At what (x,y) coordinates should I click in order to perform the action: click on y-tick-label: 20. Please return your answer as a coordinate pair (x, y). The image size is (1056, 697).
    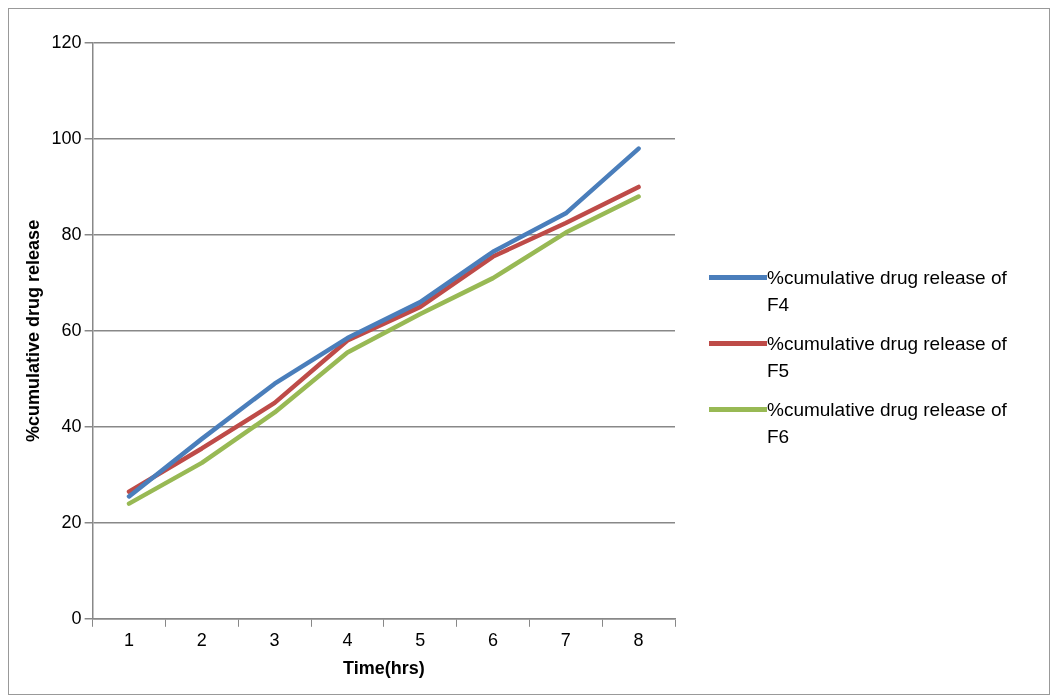
    Looking at the image, I should click on (71, 521).